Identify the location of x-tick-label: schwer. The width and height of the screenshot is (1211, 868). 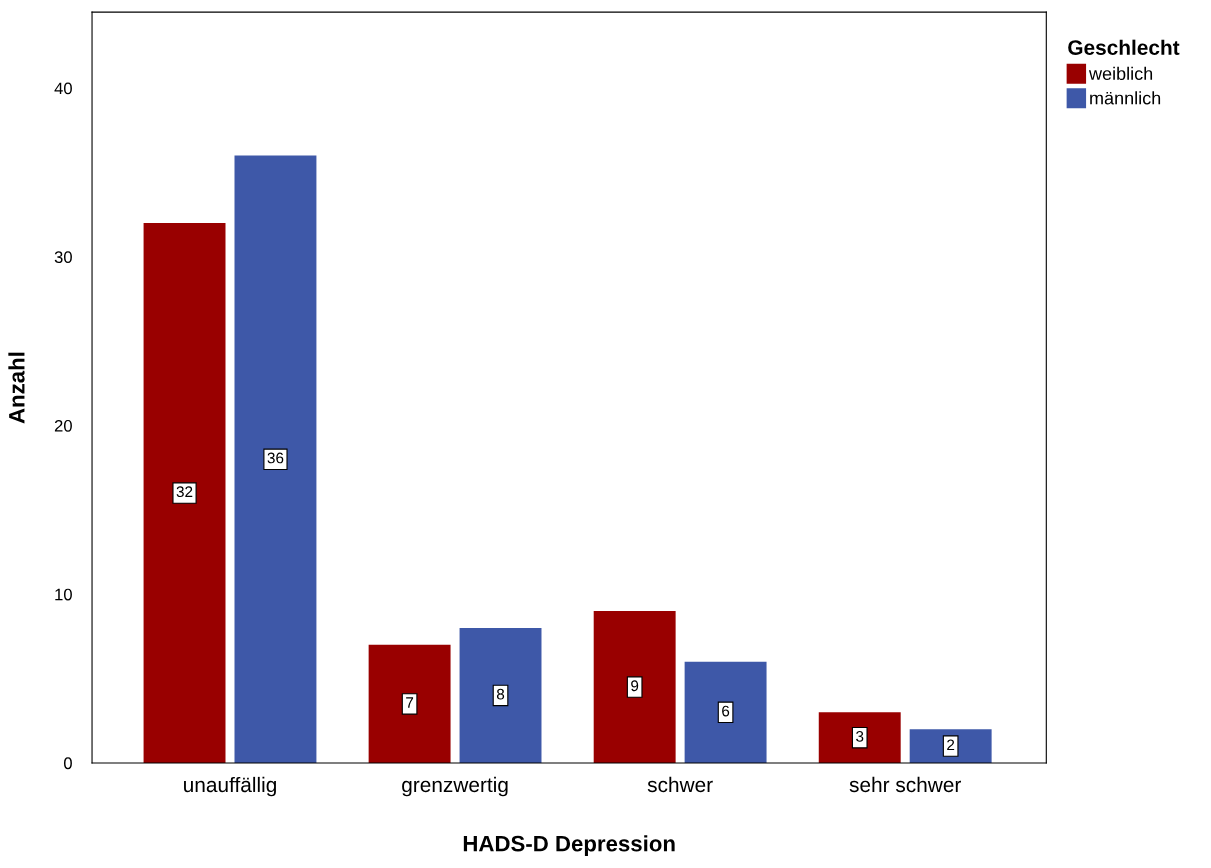
(680, 784).